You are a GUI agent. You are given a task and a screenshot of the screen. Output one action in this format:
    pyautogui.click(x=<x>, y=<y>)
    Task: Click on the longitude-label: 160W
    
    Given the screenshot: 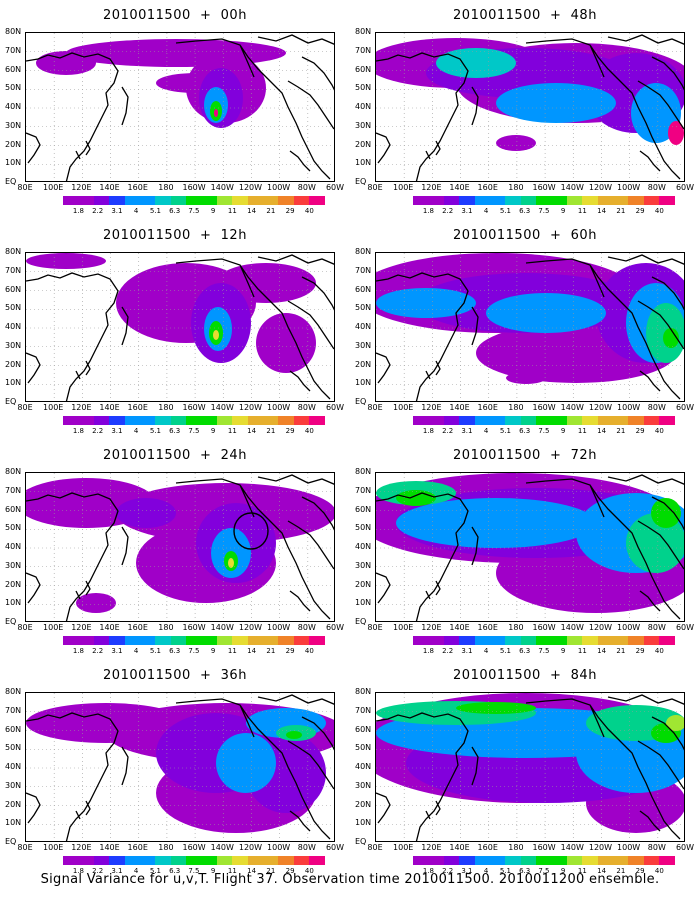 What is the action you would take?
    pyautogui.click(x=194, y=847)
    